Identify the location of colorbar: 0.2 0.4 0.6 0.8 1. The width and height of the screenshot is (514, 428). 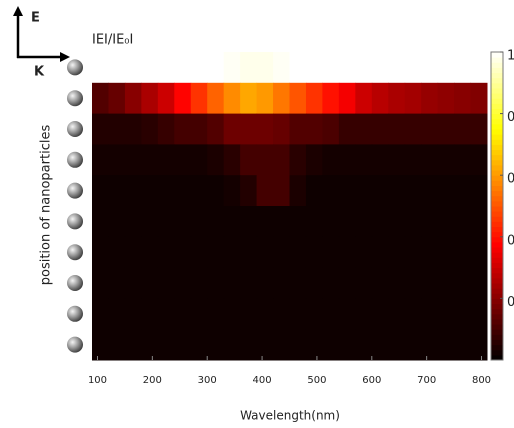
(502, 205).